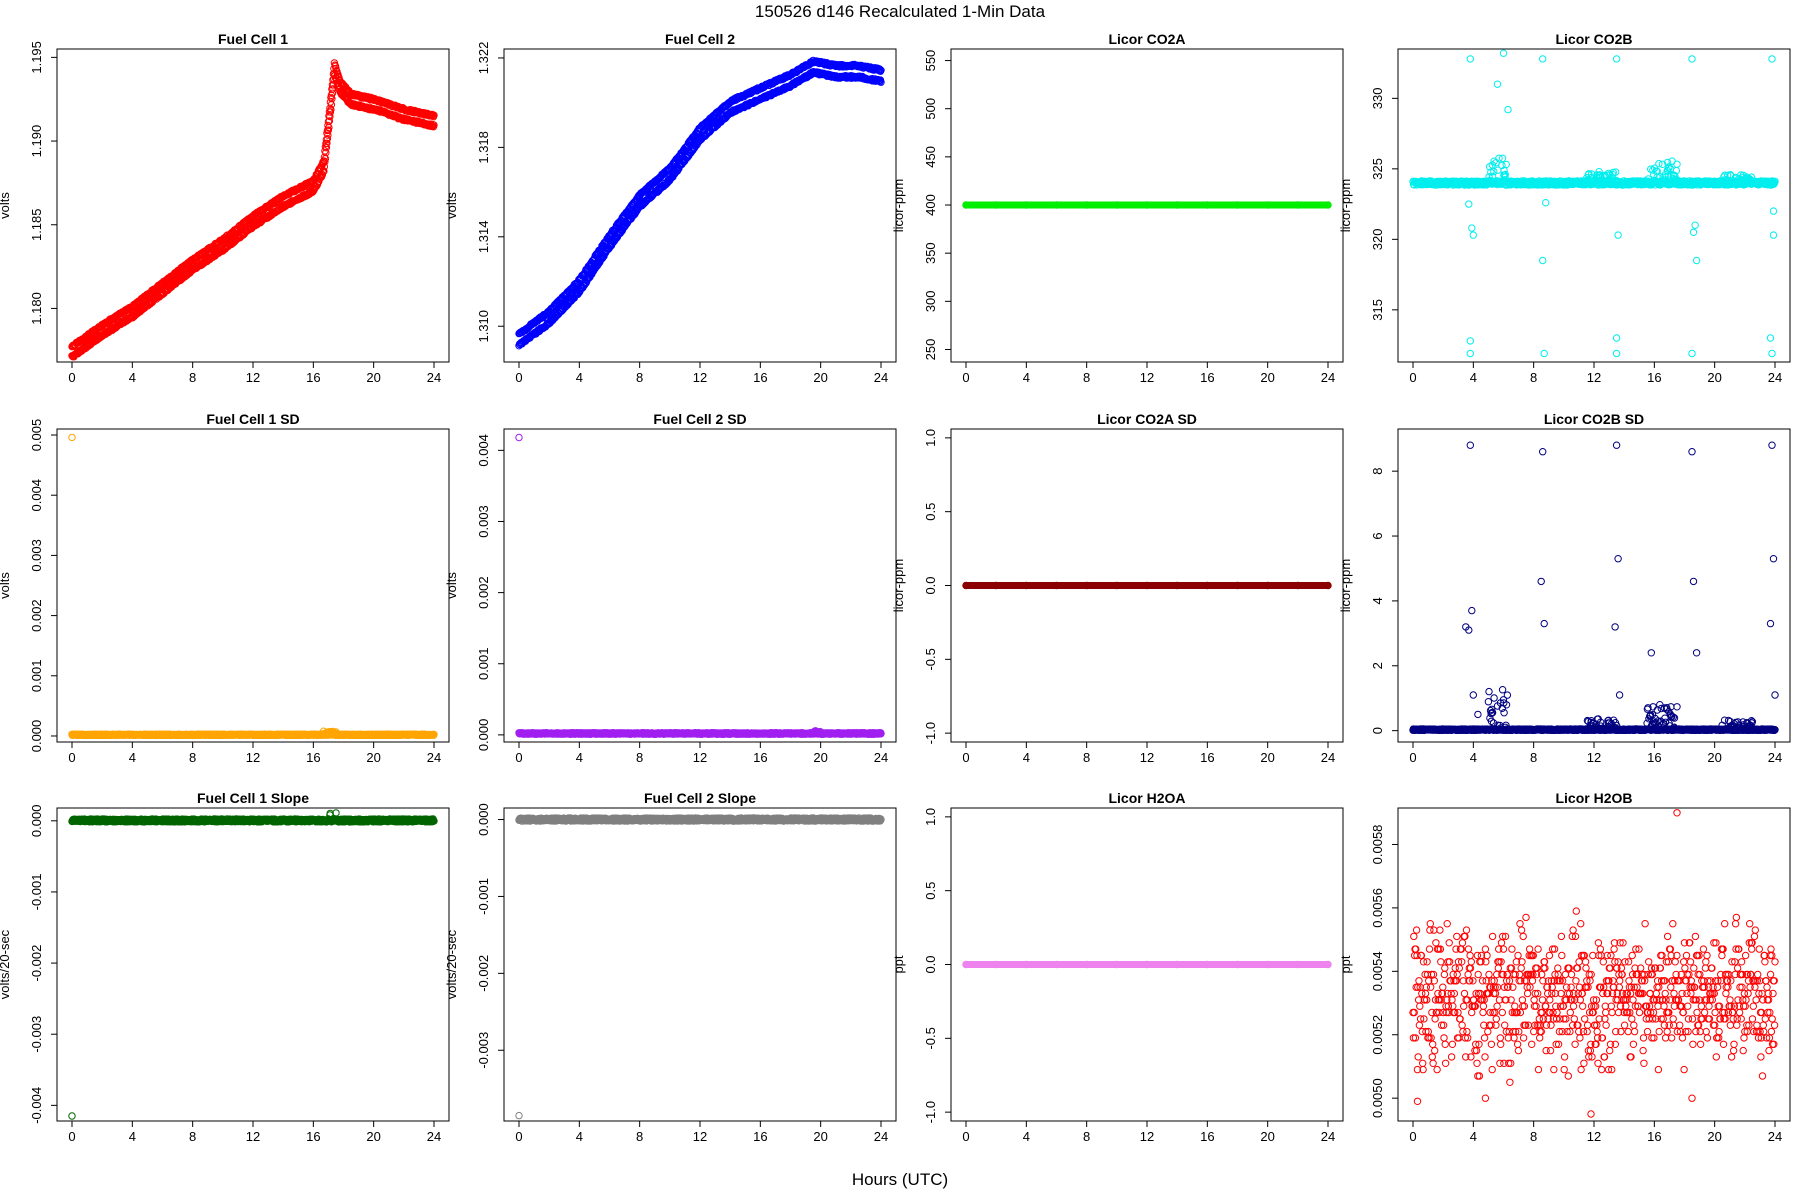  I want to click on y-tick-label: 1.322, so click(483, 58).